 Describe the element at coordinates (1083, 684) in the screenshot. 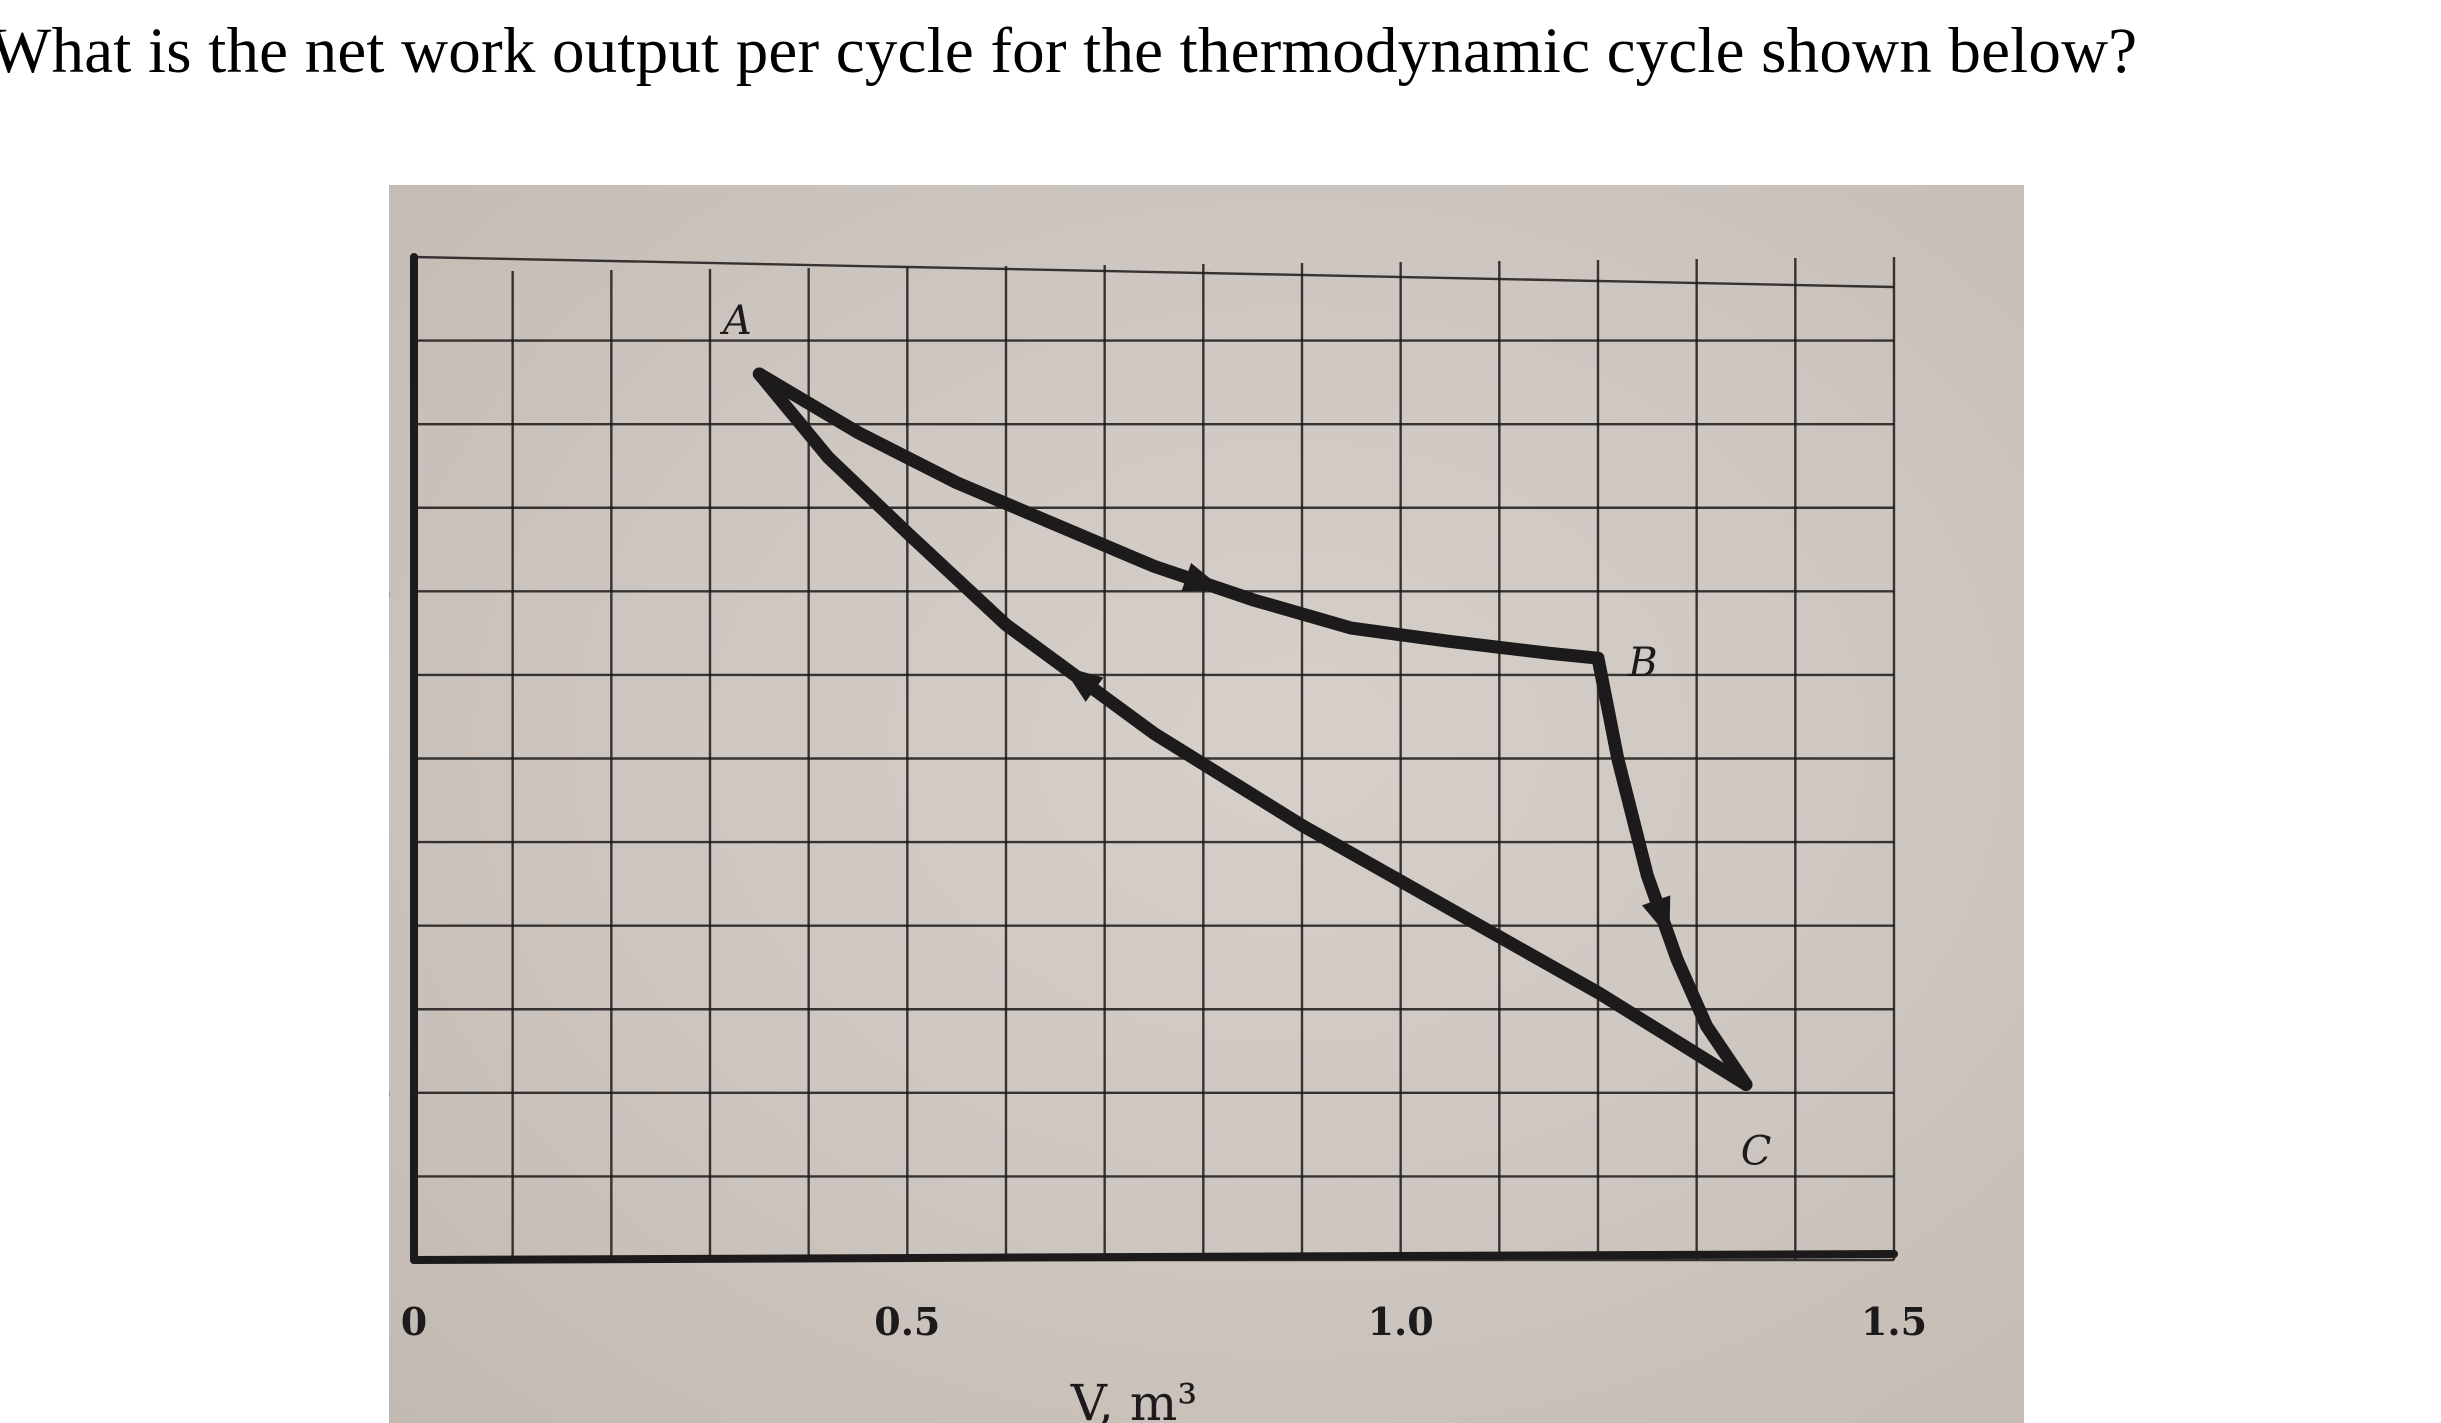

I see `arrow-CA` at that location.